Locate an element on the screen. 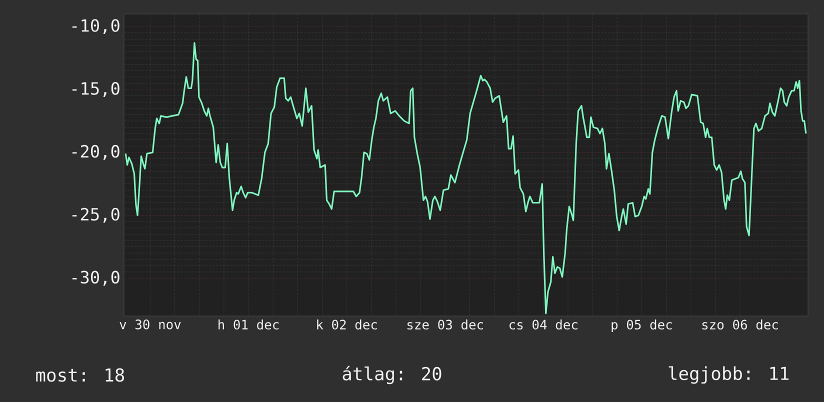 Image resolution: width=824 pixels, height=402 pixels. text: átlag: 20 is located at coordinates (392, 375).